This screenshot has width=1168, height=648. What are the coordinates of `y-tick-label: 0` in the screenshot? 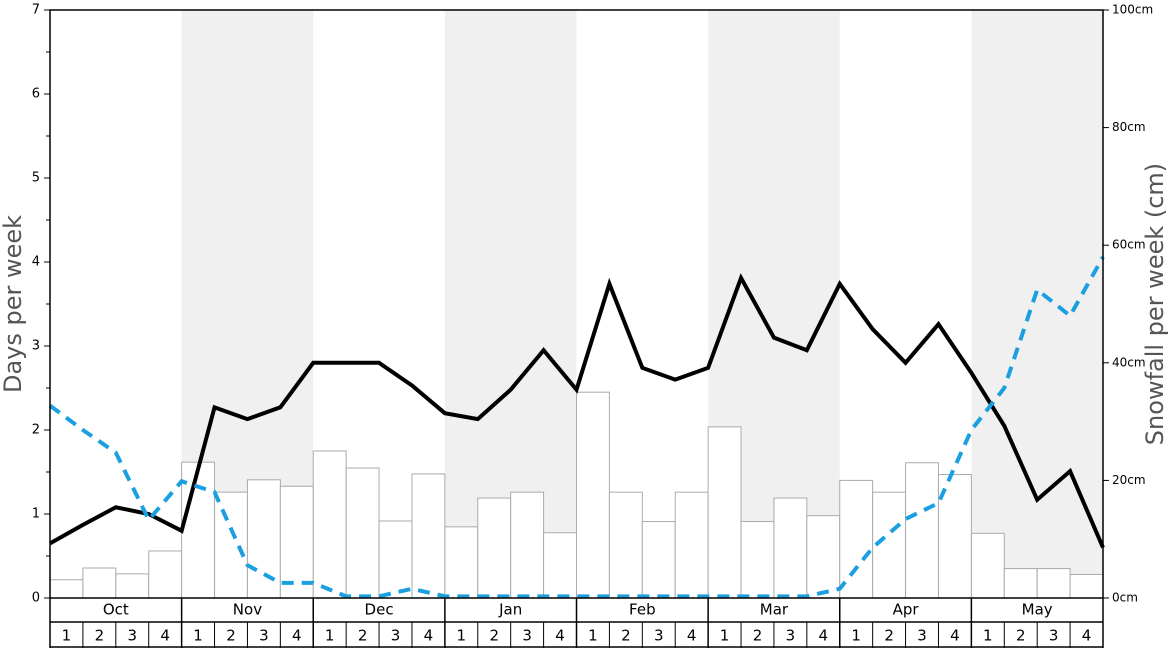 It's located at (36, 598).